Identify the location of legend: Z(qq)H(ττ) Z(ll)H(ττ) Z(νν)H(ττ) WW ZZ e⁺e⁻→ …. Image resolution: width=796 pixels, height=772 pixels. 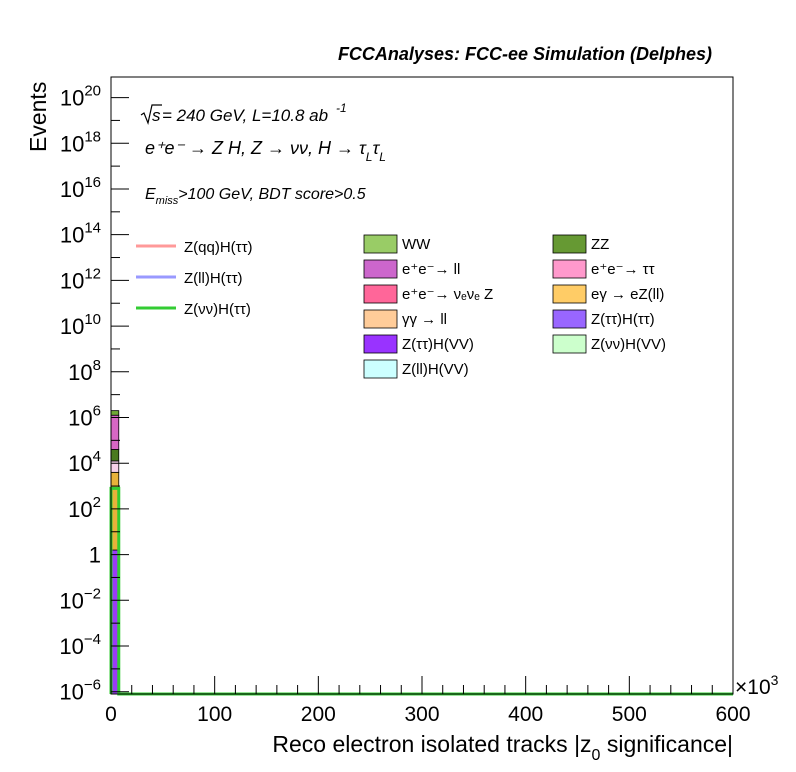
(401, 306).